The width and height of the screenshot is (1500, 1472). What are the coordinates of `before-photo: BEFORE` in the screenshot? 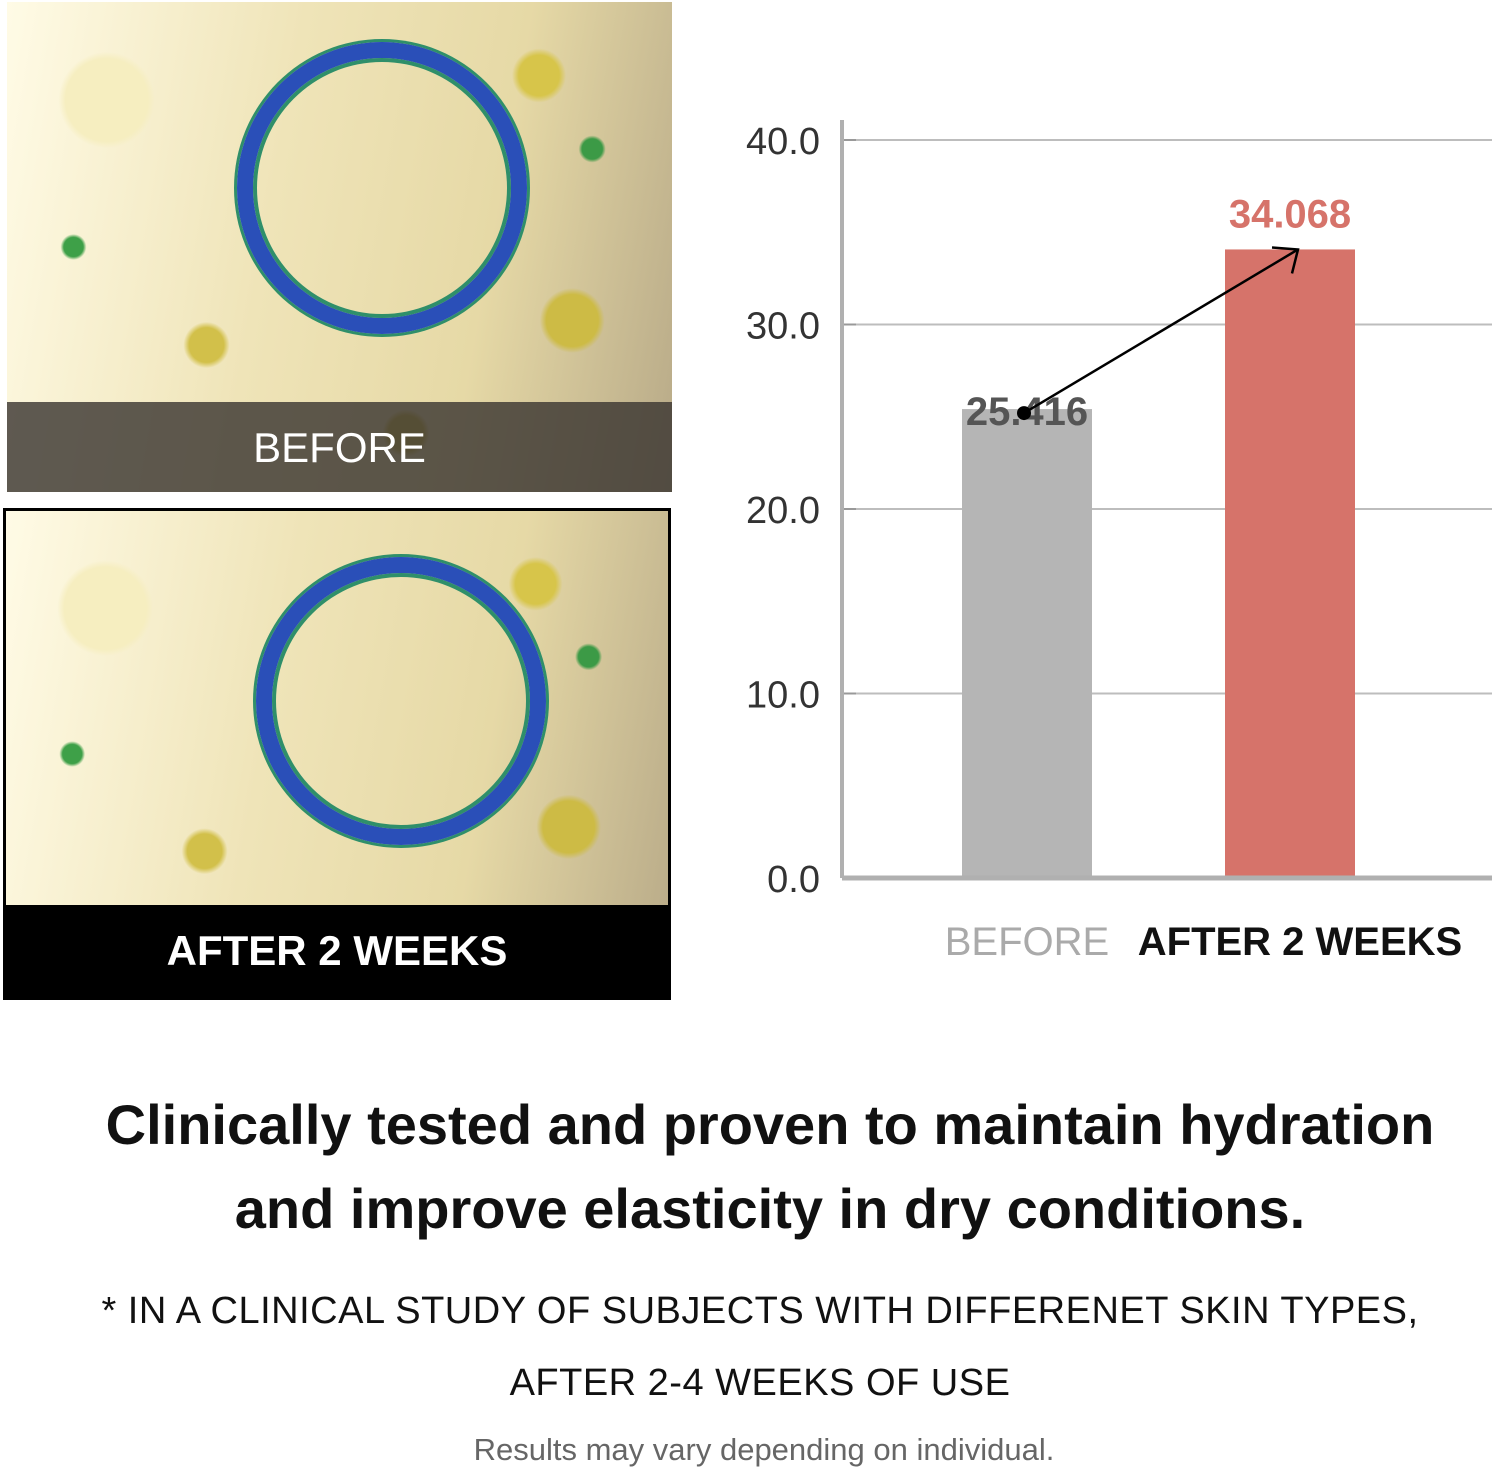 It's located at (339, 247).